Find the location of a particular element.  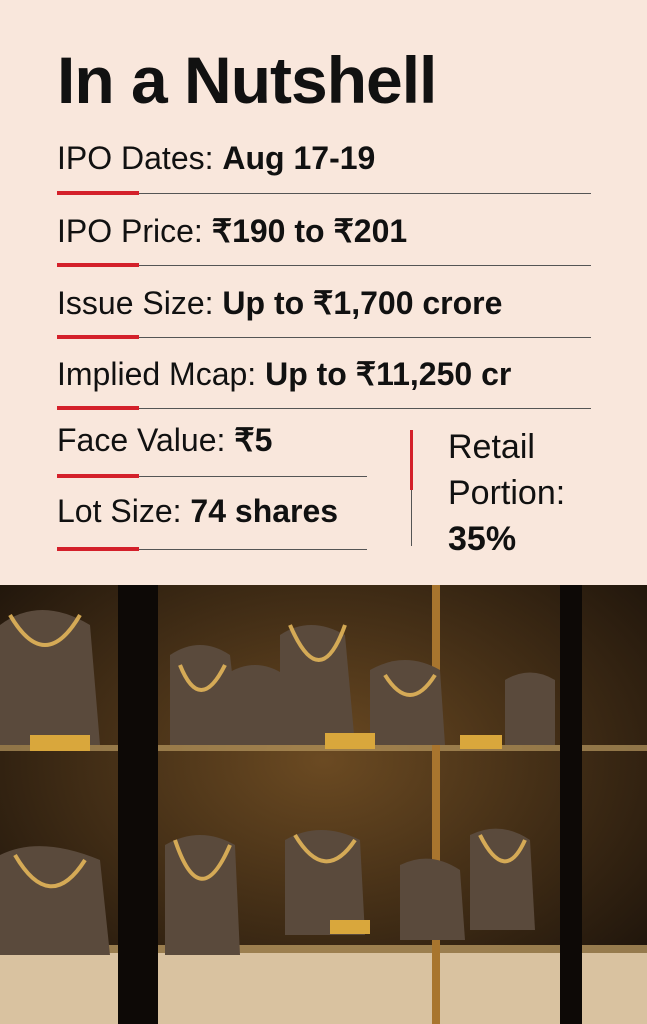

row: Issue Size: Up to ₹1,700 crore is located at coordinates (279, 303).